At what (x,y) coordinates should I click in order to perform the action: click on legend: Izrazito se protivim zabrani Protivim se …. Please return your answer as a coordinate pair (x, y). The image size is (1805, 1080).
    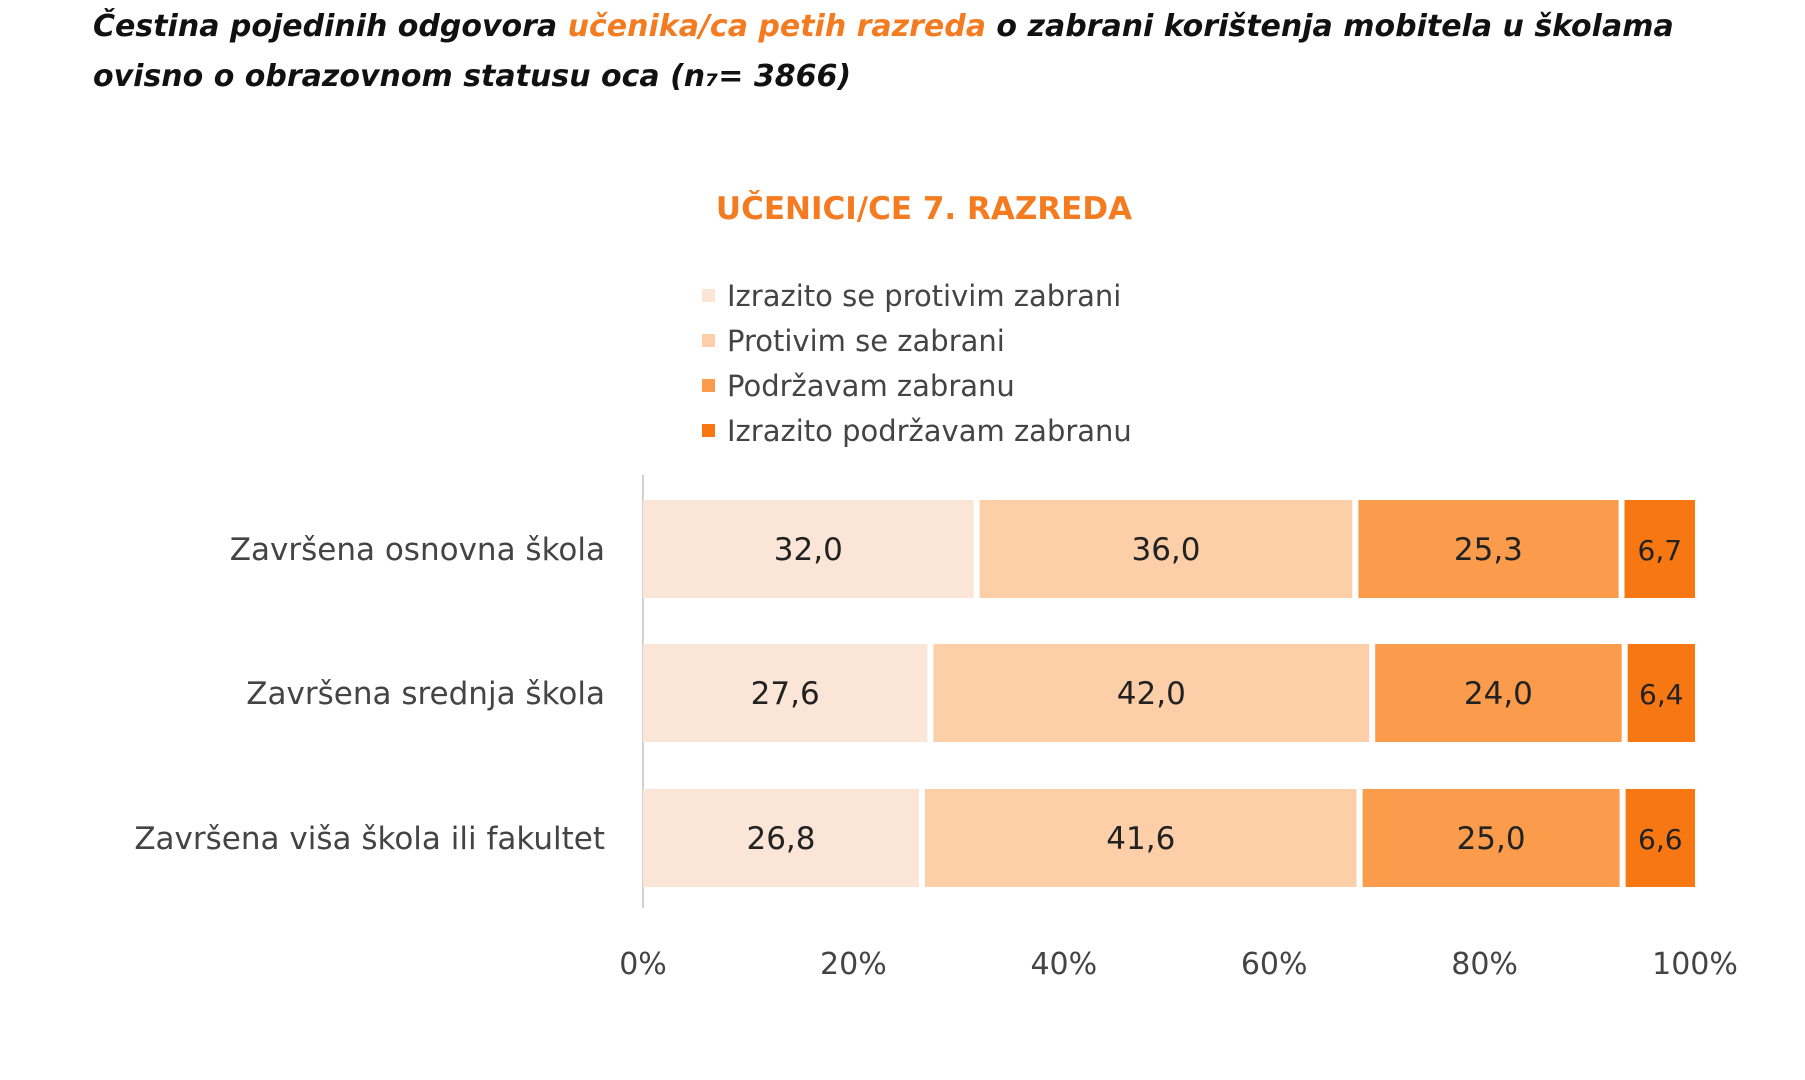
    Looking at the image, I should click on (917, 363).